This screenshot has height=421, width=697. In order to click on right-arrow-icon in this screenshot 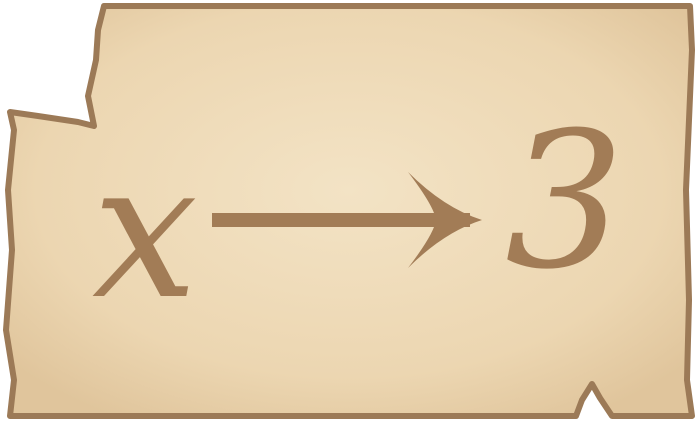, I will do `click(347, 220)`.